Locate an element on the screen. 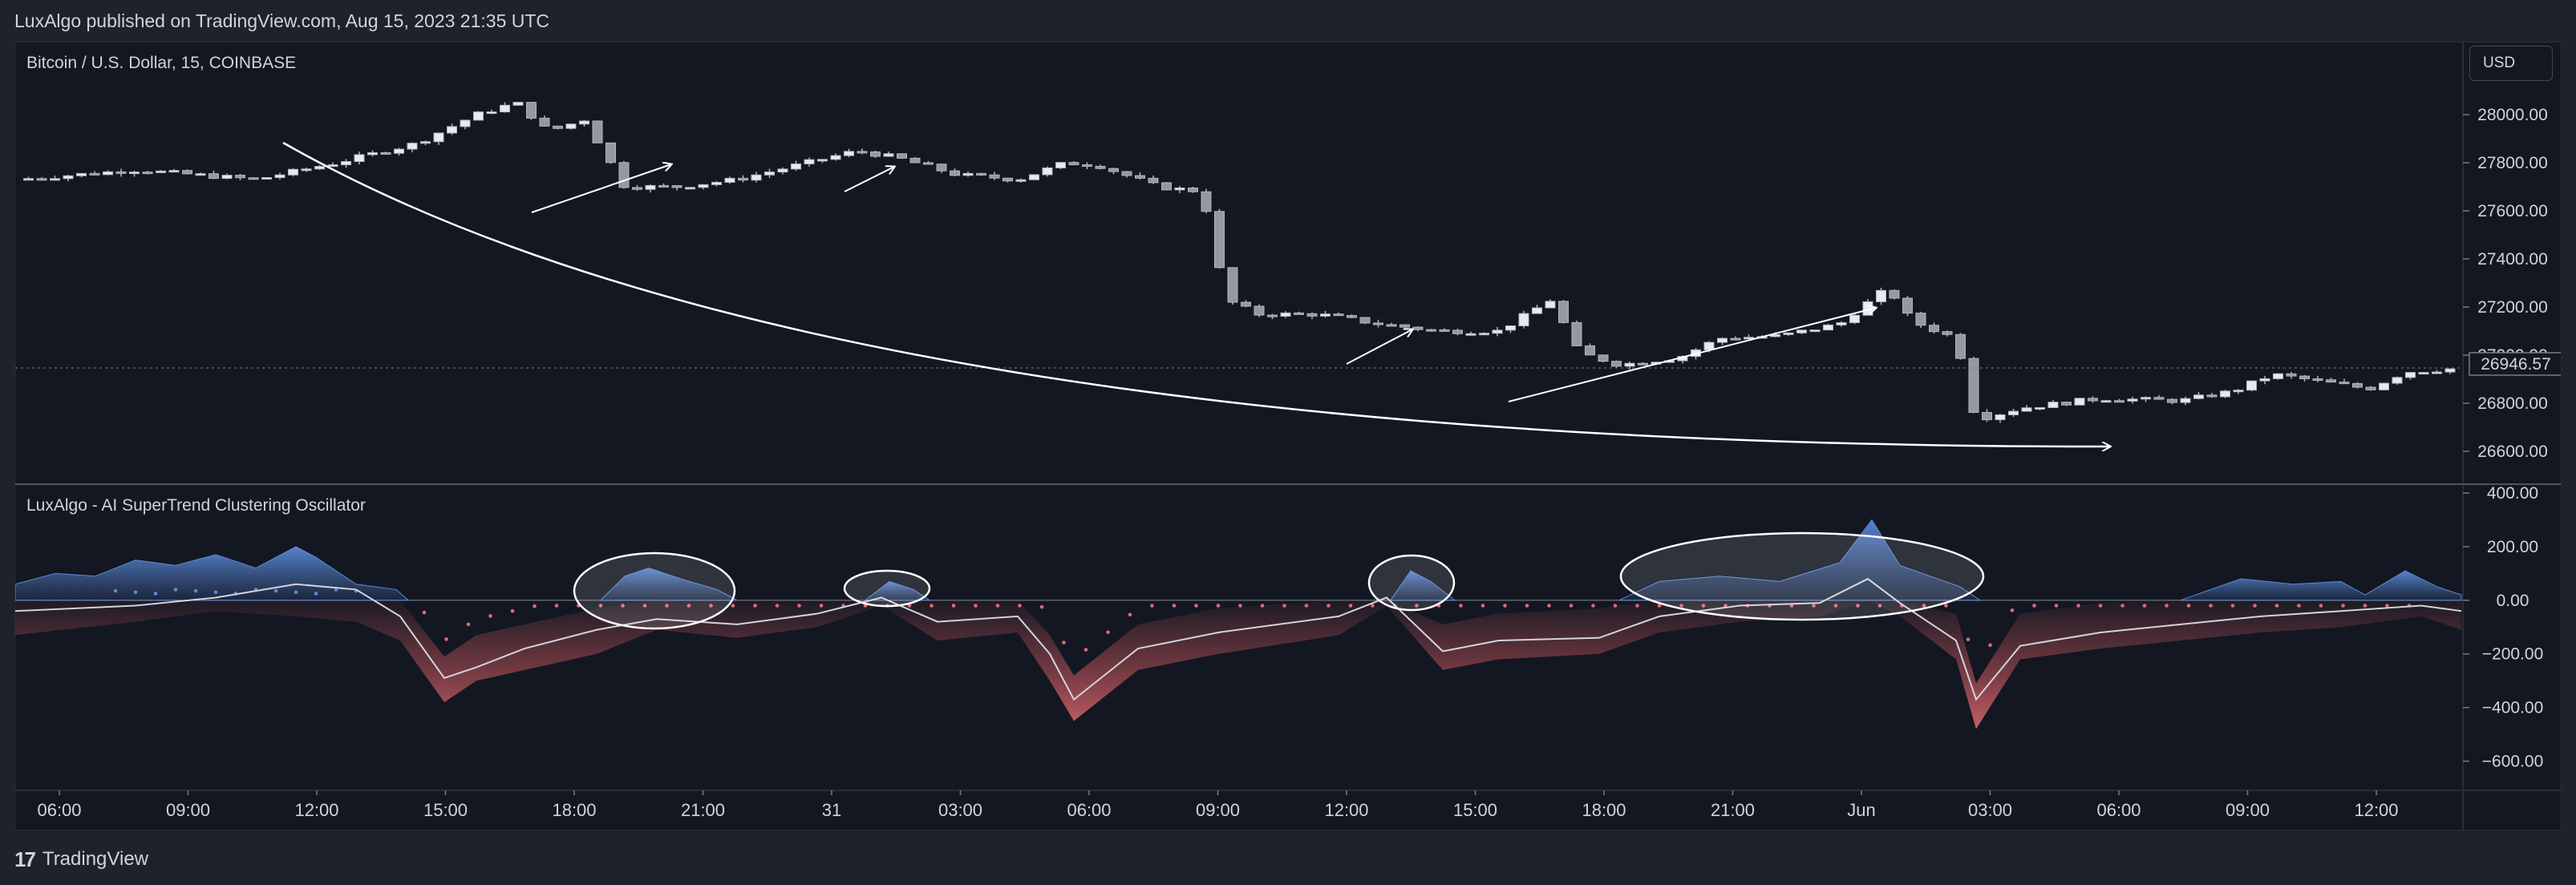 Image resolution: width=2576 pixels, height=885 pixels. time-axis-label: 18:00 is located at coordinates (1604, 810).